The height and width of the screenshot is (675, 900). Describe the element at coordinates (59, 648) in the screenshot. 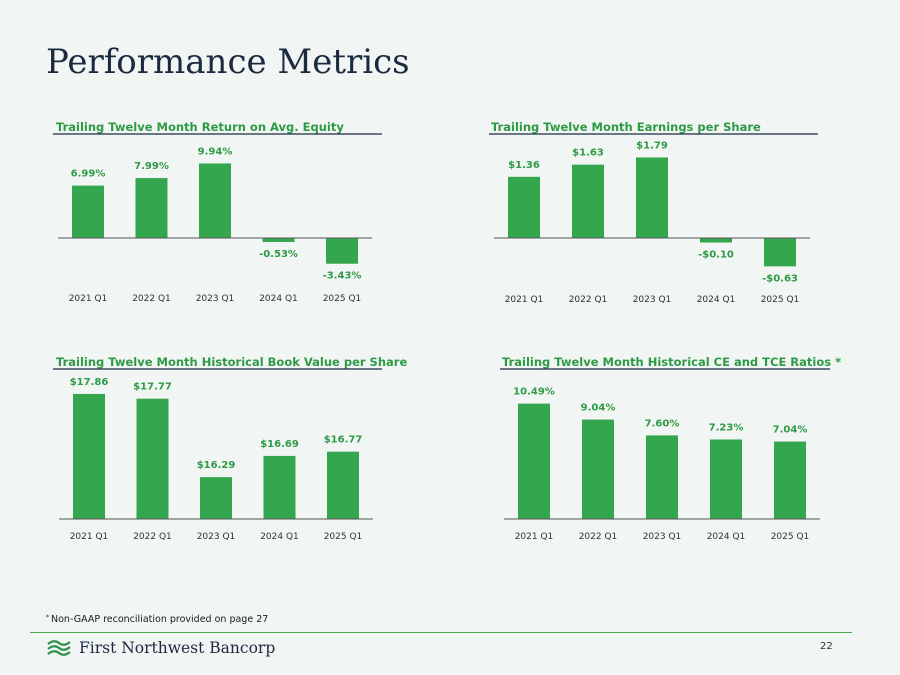

I see `wave-logo-icon` at that location.